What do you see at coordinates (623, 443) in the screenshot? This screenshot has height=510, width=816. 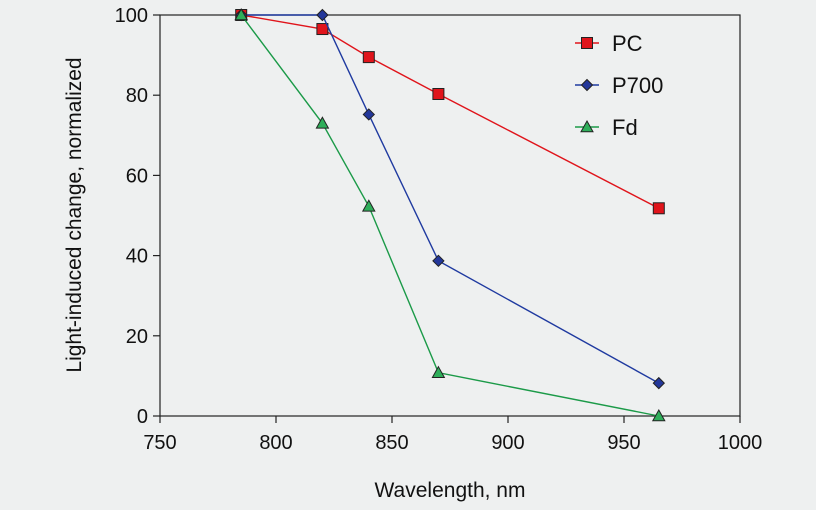 I see `x-tick-label: 950` at bounding box center [623, 443].